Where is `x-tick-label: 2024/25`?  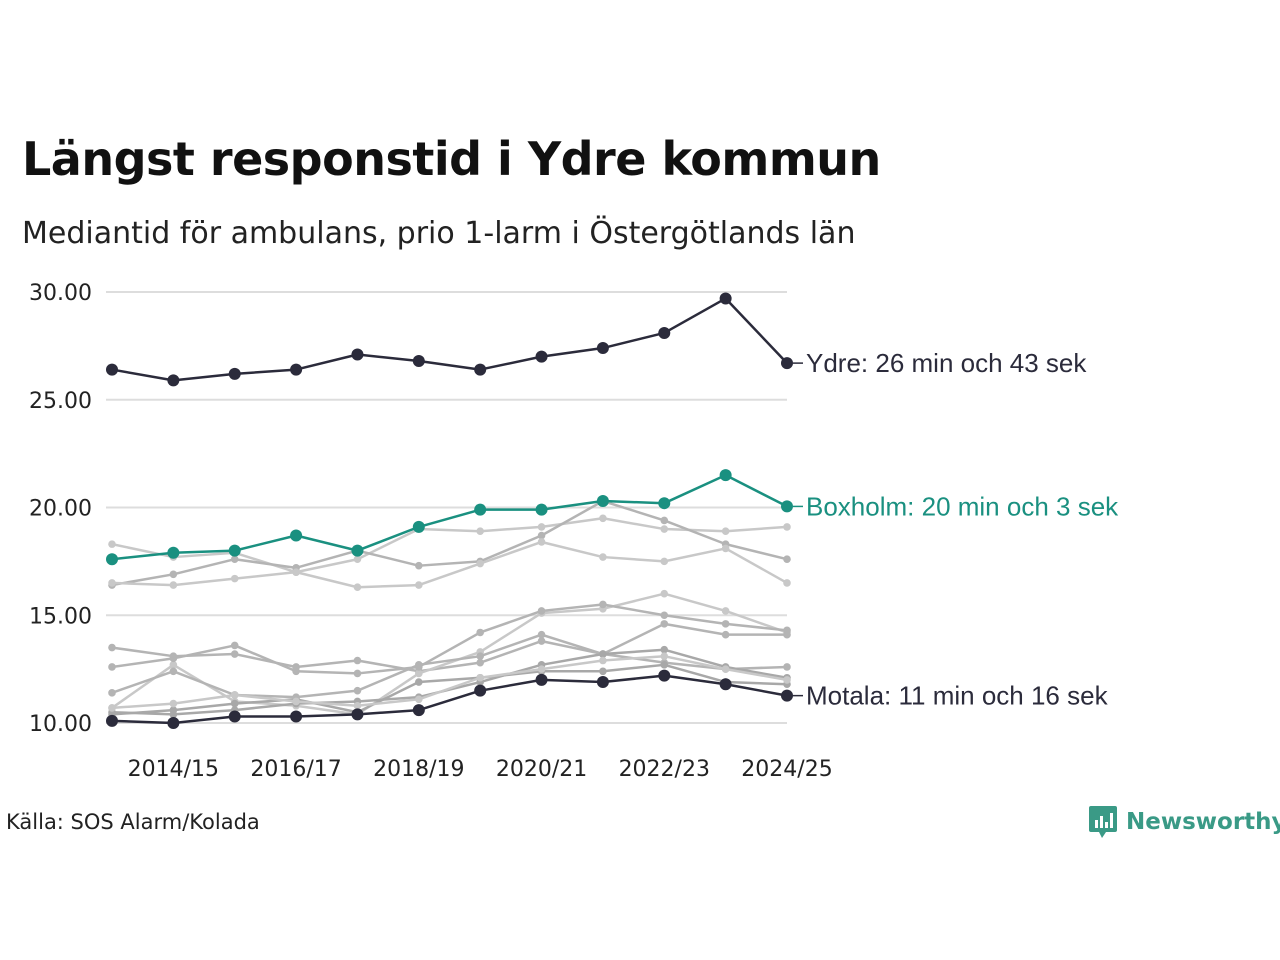 x-tick-label: 2024/25 is located at coordinates (786, 769).